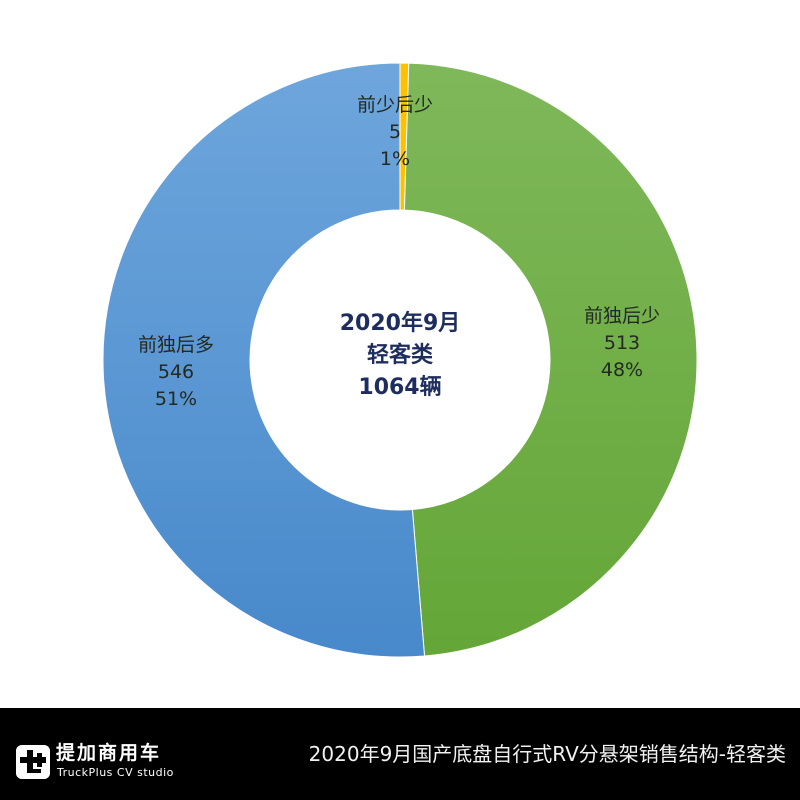 The height and width of the screenshot is (800, 800). I want to click on chart-title: 2020年9月国产底盘自行式RV分悬架销售结构-轻客类, so click(547, 754).